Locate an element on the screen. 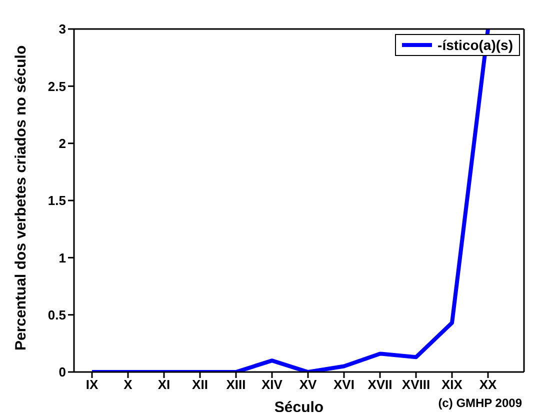 Image resolution: width=560 pixels, height=420 pixels. x-tick-label: XII is located at coordinates (200, 384).